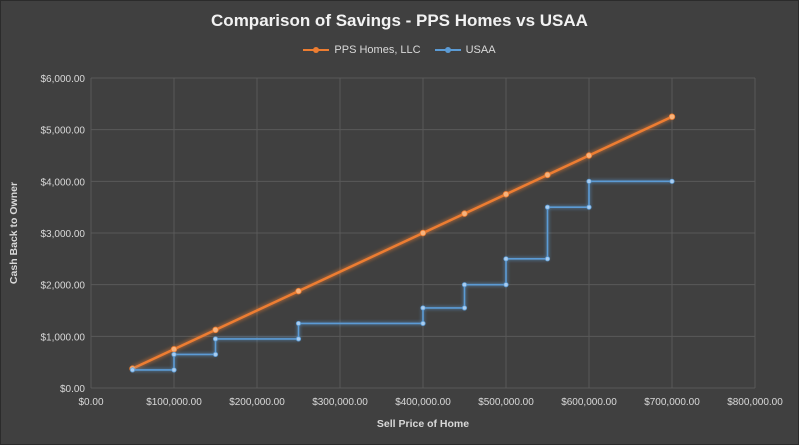 The height and width of the screenshot is (445, 799). I want to click on legend-label-pps: PPS Homes, LLC, so click(377, 50).